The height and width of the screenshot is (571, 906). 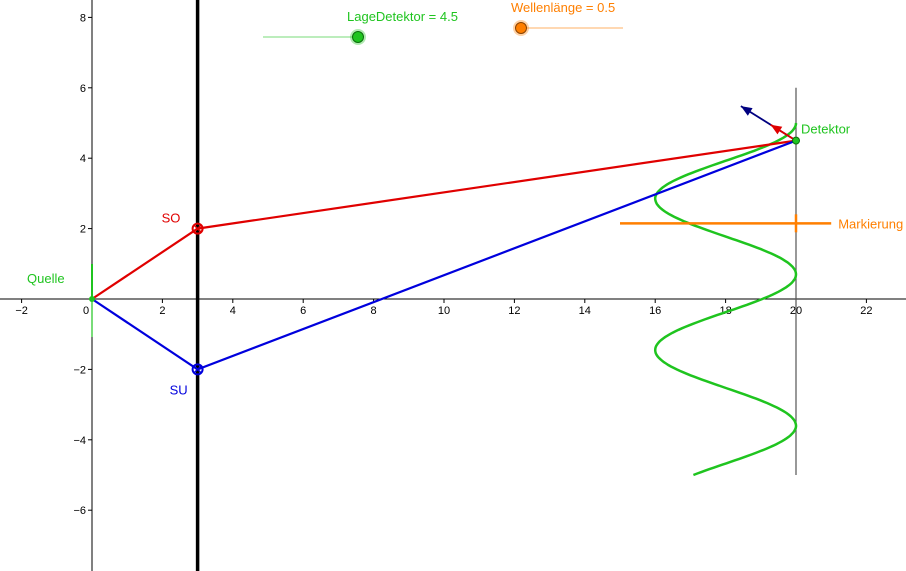 I want to click on so-label: SO, so click(x=171, y=218).